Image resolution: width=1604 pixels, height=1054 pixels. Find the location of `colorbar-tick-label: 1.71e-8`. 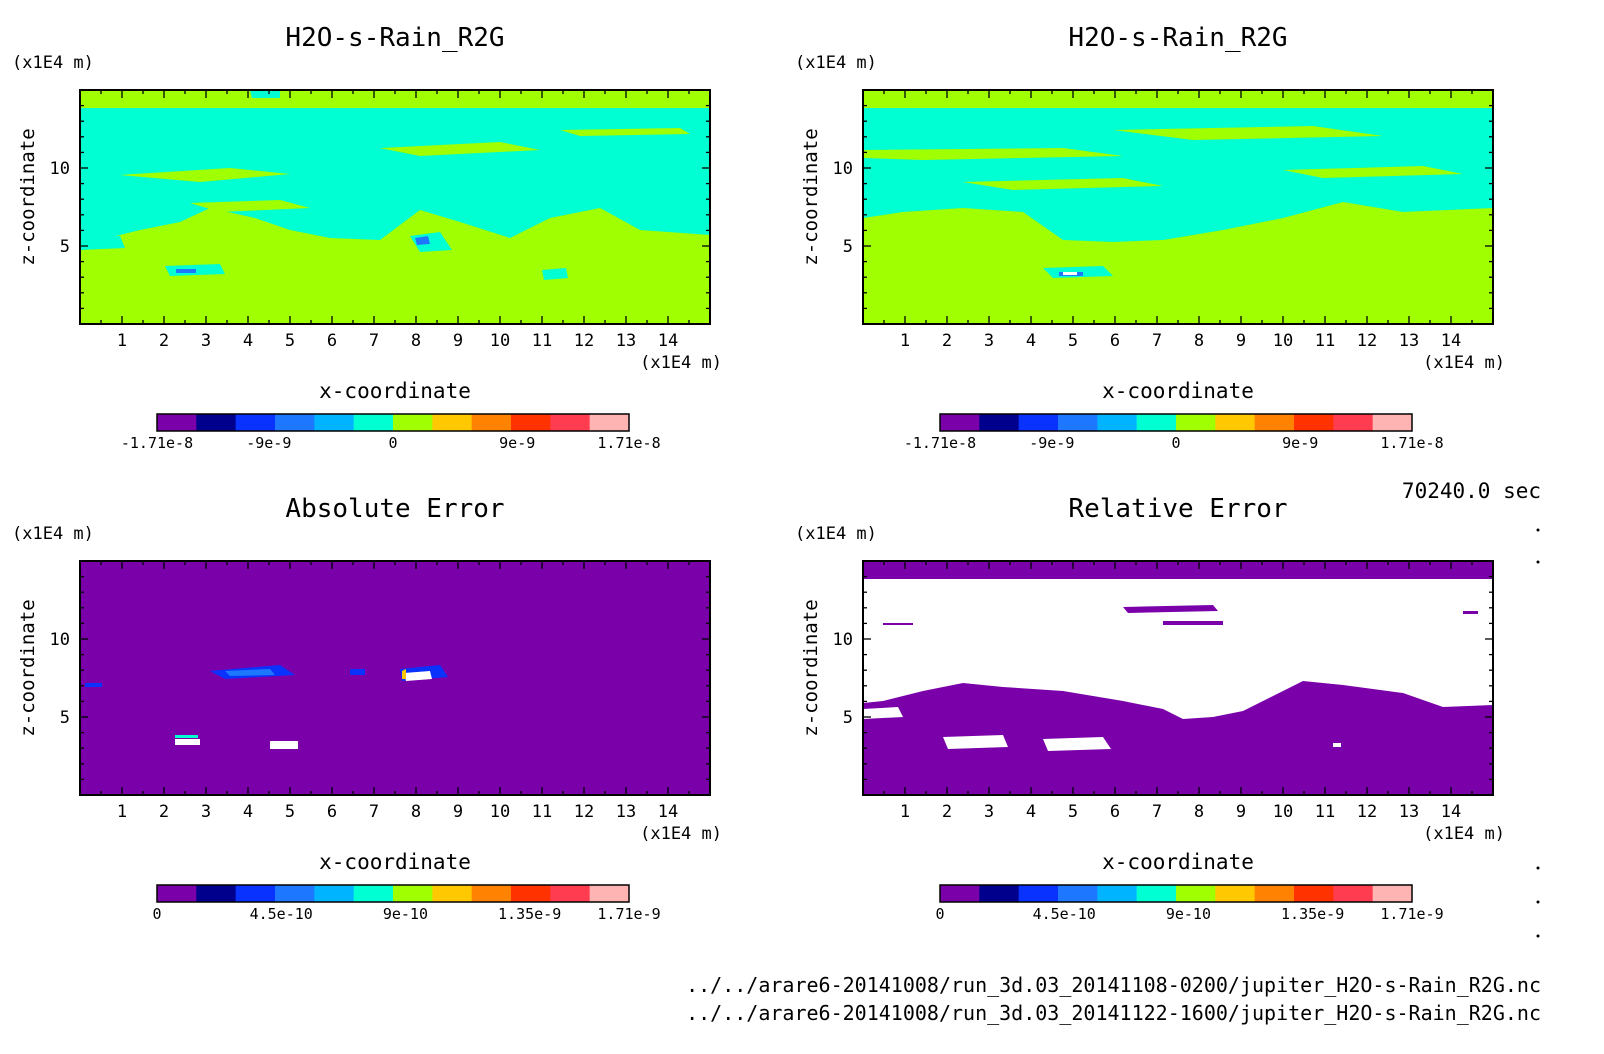

colorbar-tick-label: 1.71e-8 is located at coordinates (1411, 443).